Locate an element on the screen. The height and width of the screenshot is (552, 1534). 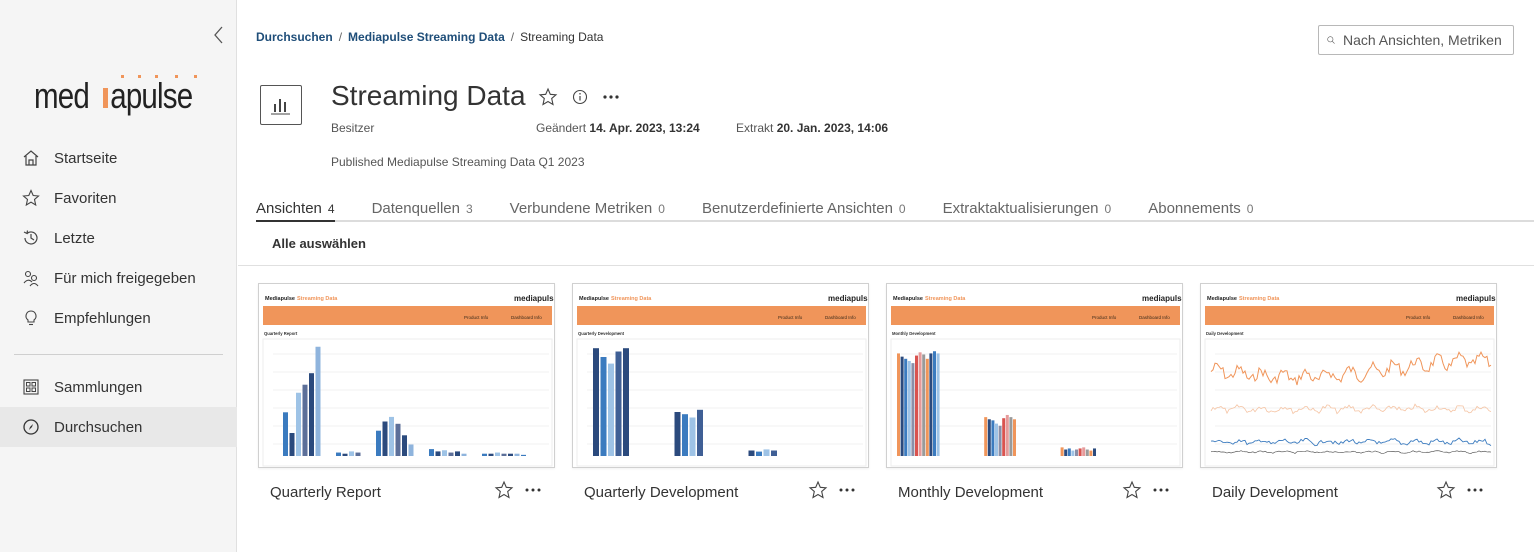
tab-abonnements: Abonnements 0 is located at coordinates (1200, 211).